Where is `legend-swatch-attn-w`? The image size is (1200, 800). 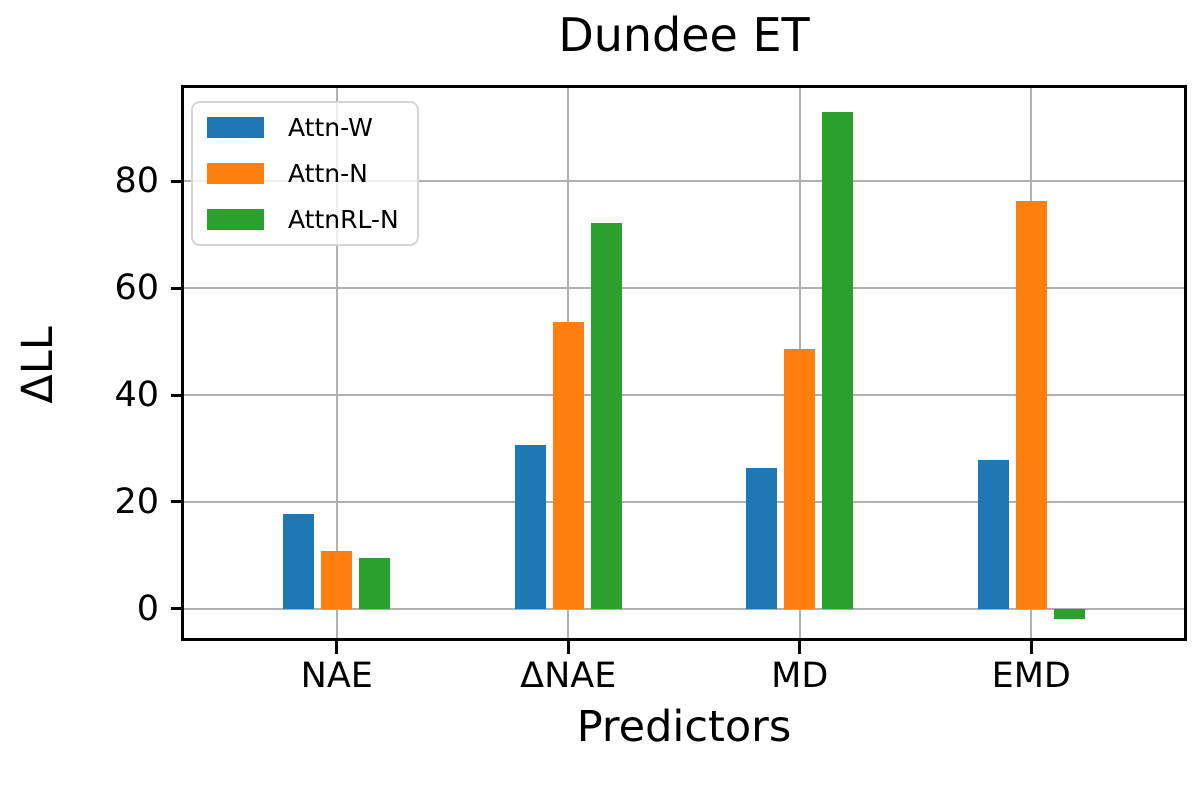 legend-swatch-attn-w is located at coordinates (235, 127).